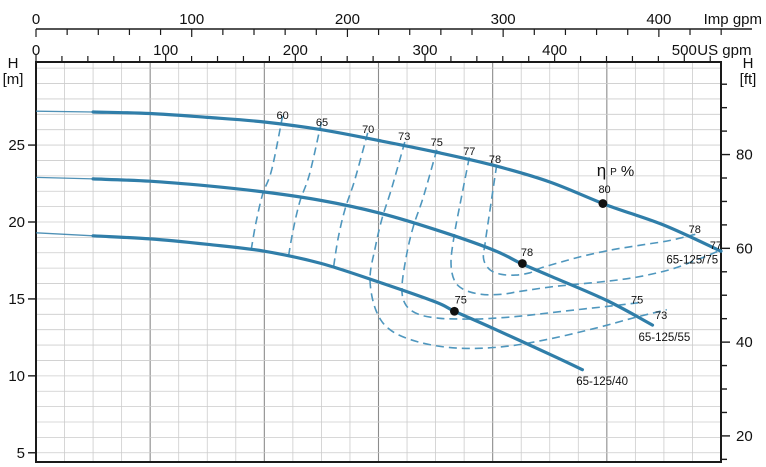 This screenshot has width=766, height=467. Describe the element at coordinates (684, 50) in the screenshot. I see `us-gpm-tick-label: 500` at that location.